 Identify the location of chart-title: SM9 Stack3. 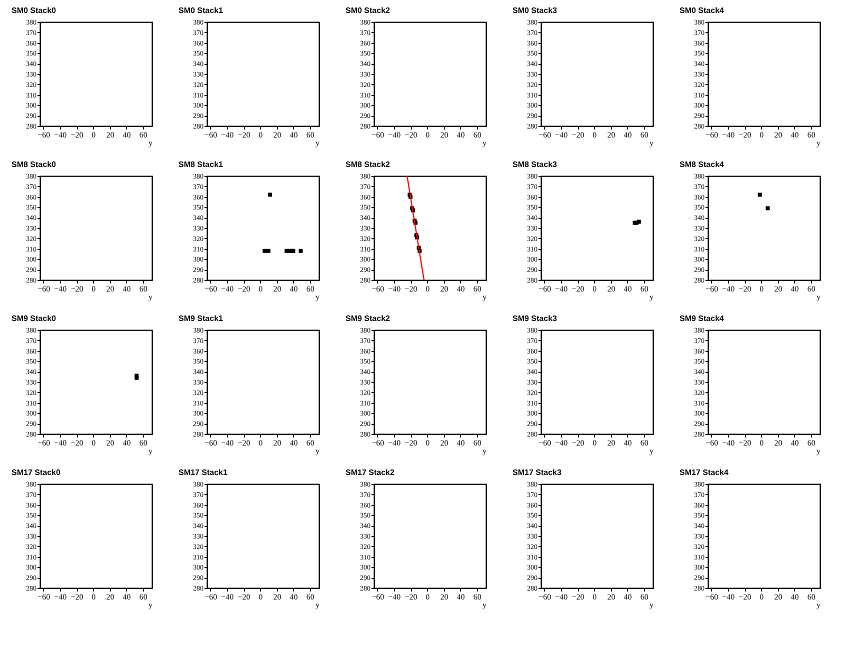
(535, 318).